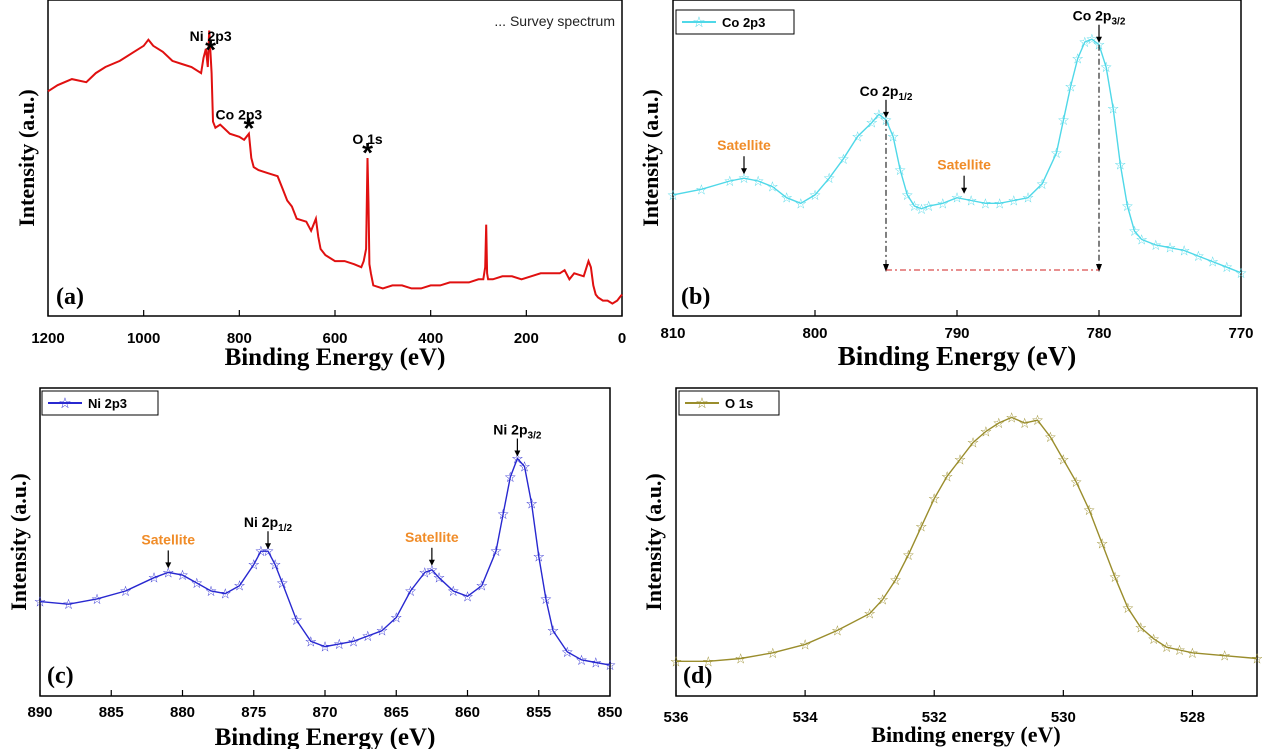 This screenshot has height=749, width=1262. What do you see at coordinates (325, 736) in the screenshot?
I see `x-axis-title-c: Binding Energy (eV)` at bounding box center [325, 736].